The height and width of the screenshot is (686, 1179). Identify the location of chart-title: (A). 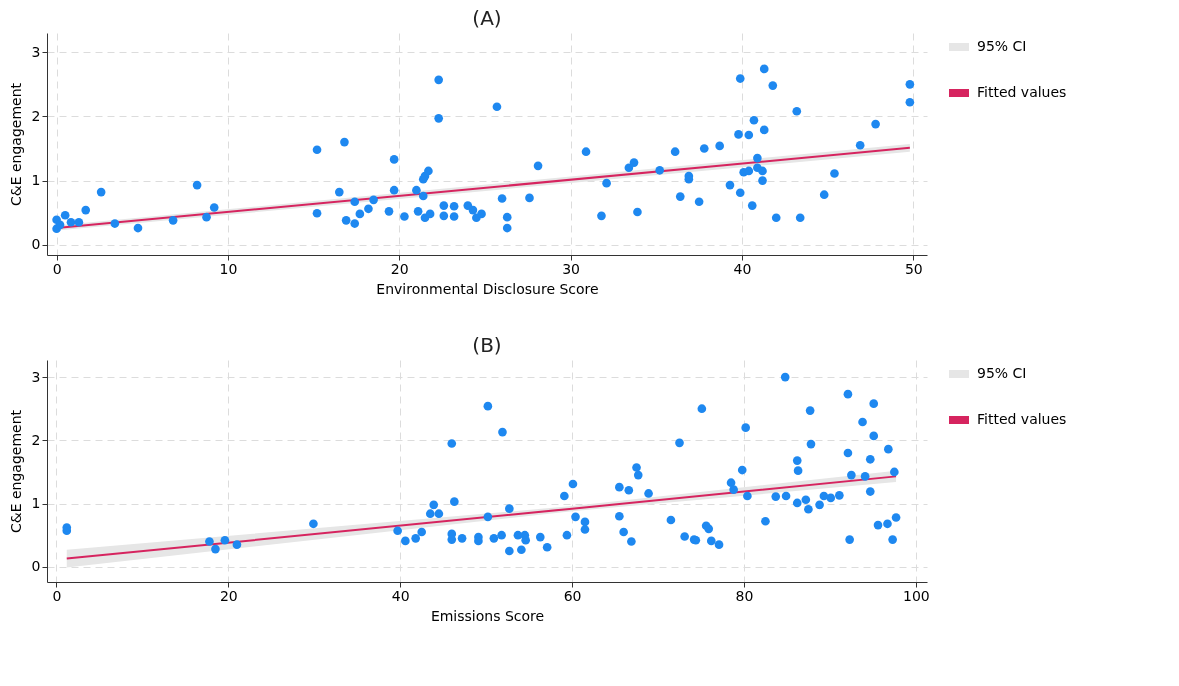
(487, 18).